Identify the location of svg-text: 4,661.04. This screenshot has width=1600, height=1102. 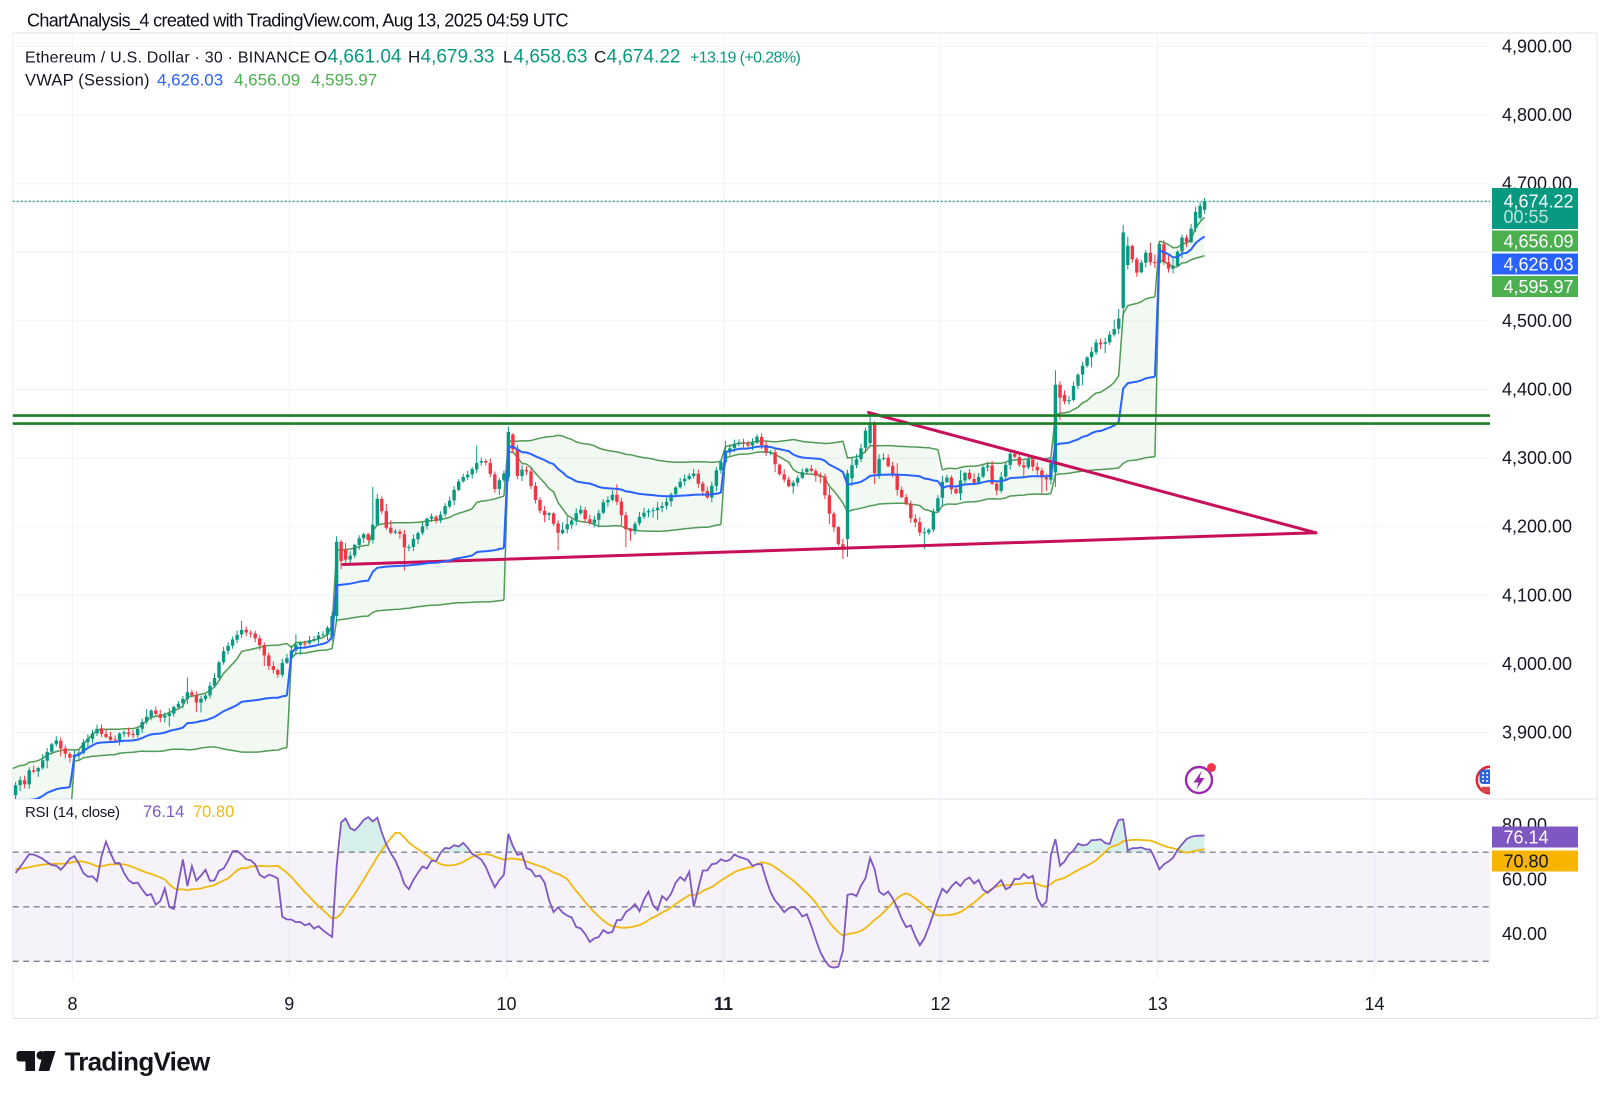
(365, 57).